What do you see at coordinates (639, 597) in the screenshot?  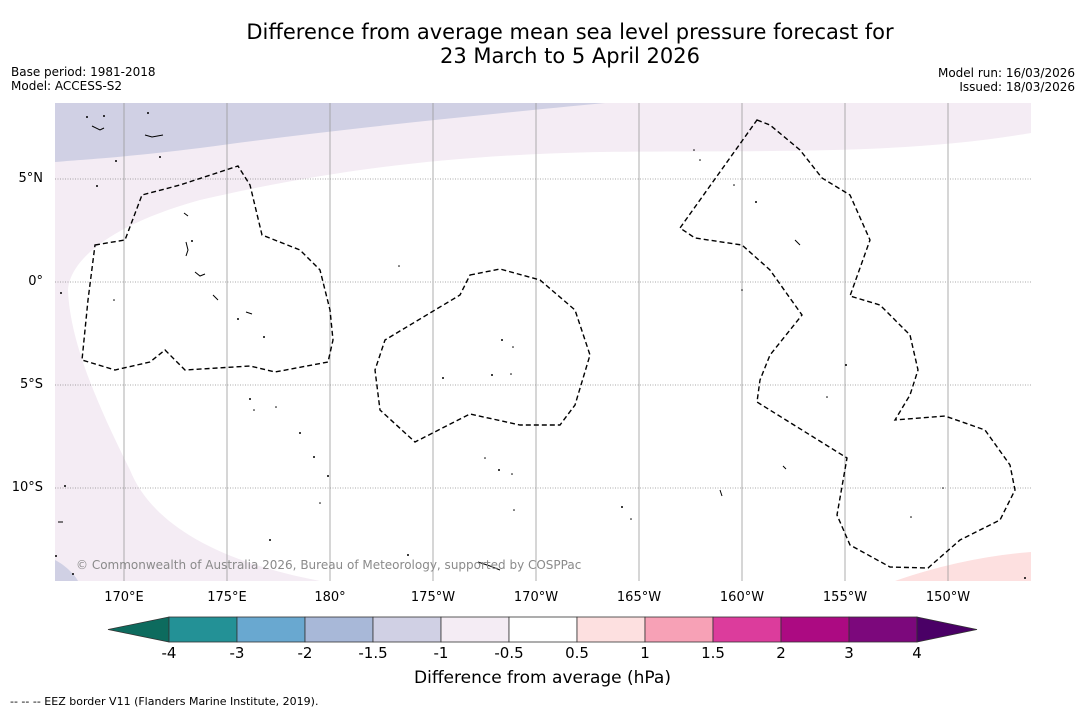 I see `lon-label-165w: 165°W` at bounding box center [639, 597].